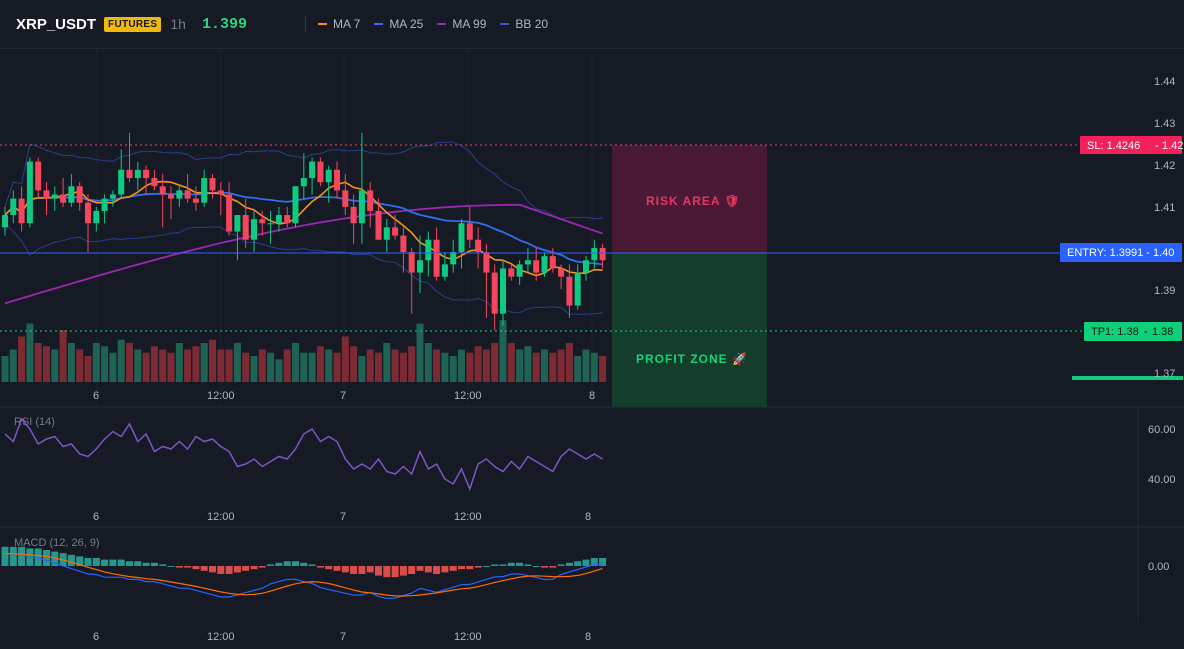 The height and width of the screenshot is (649, 1184). What do you see at coordinates (469, 24) in the screenshot?
I see `legend-ma99-label: MA 99` at bounding box center [469, 24].